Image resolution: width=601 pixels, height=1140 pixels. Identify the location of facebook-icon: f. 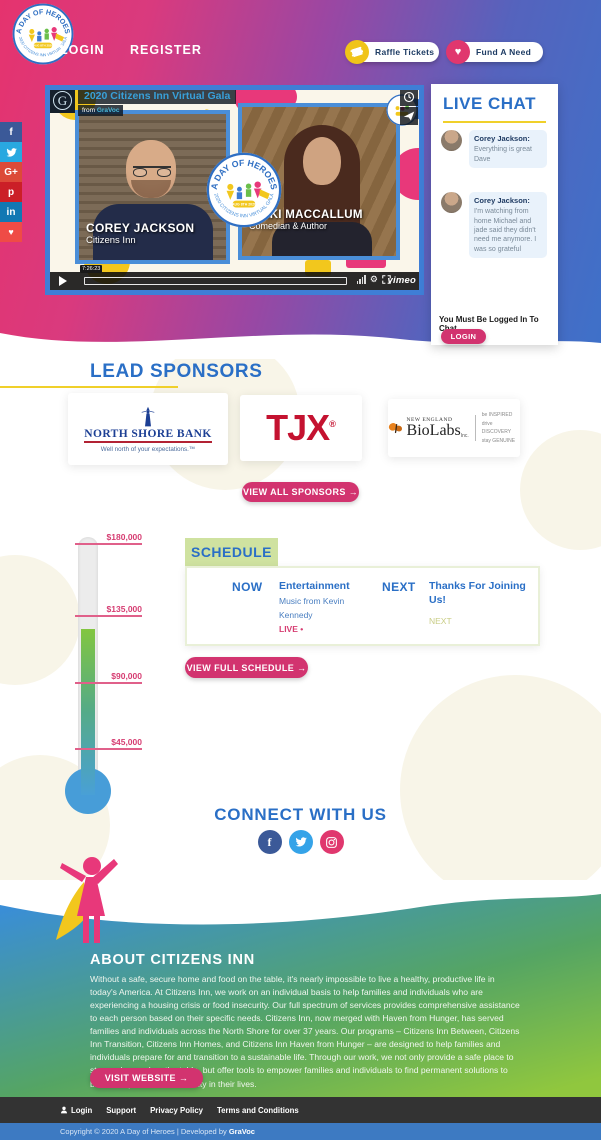
(269, 842).